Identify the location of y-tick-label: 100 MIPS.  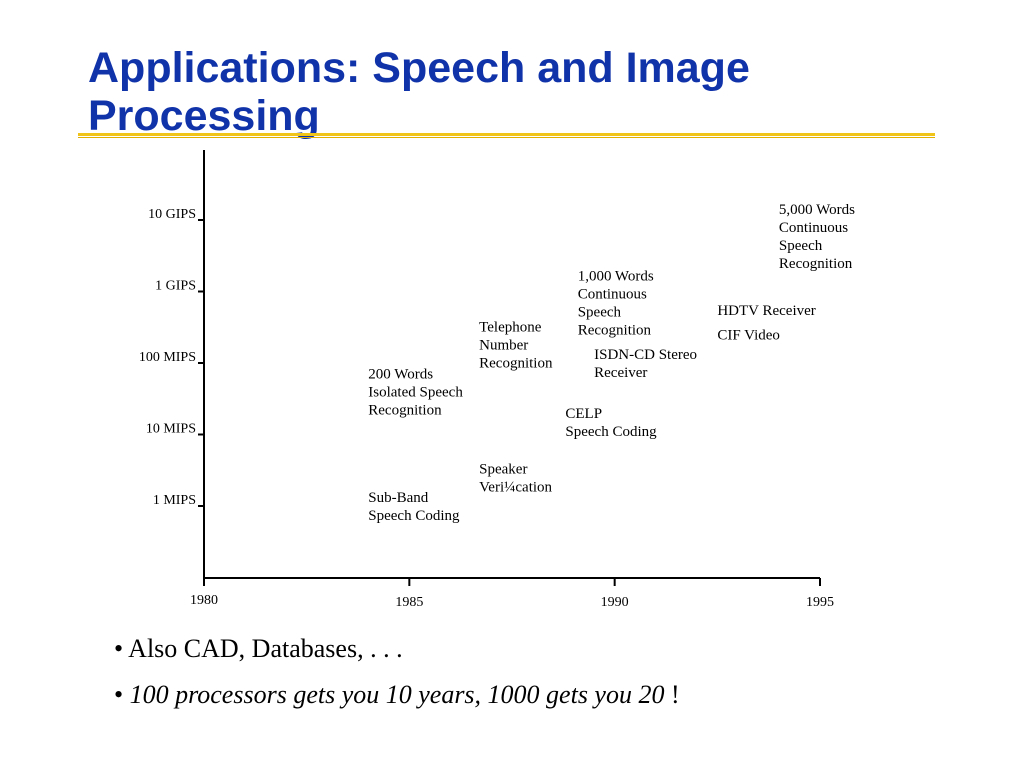
(167, 357).